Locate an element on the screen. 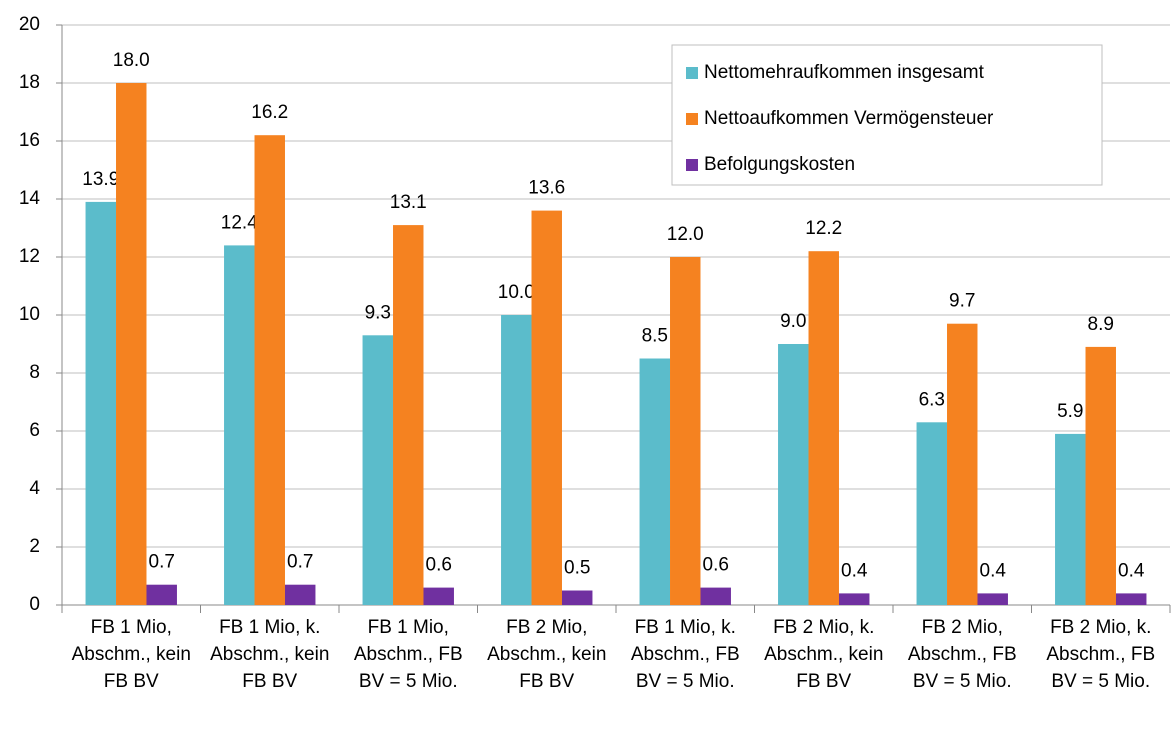  value-label: 18.0 is located at coordinates (131, 60).